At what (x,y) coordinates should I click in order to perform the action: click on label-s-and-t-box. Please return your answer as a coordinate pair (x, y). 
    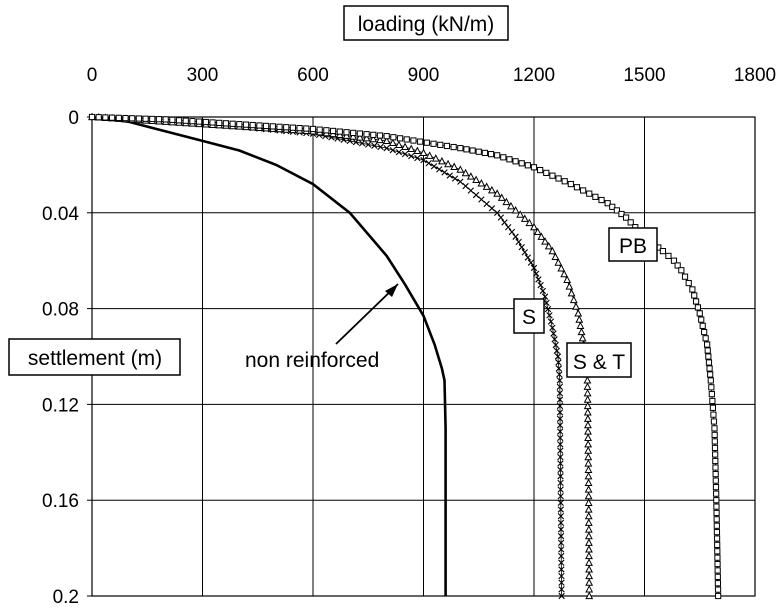
    Looking at the image, I should click on (599, 360).